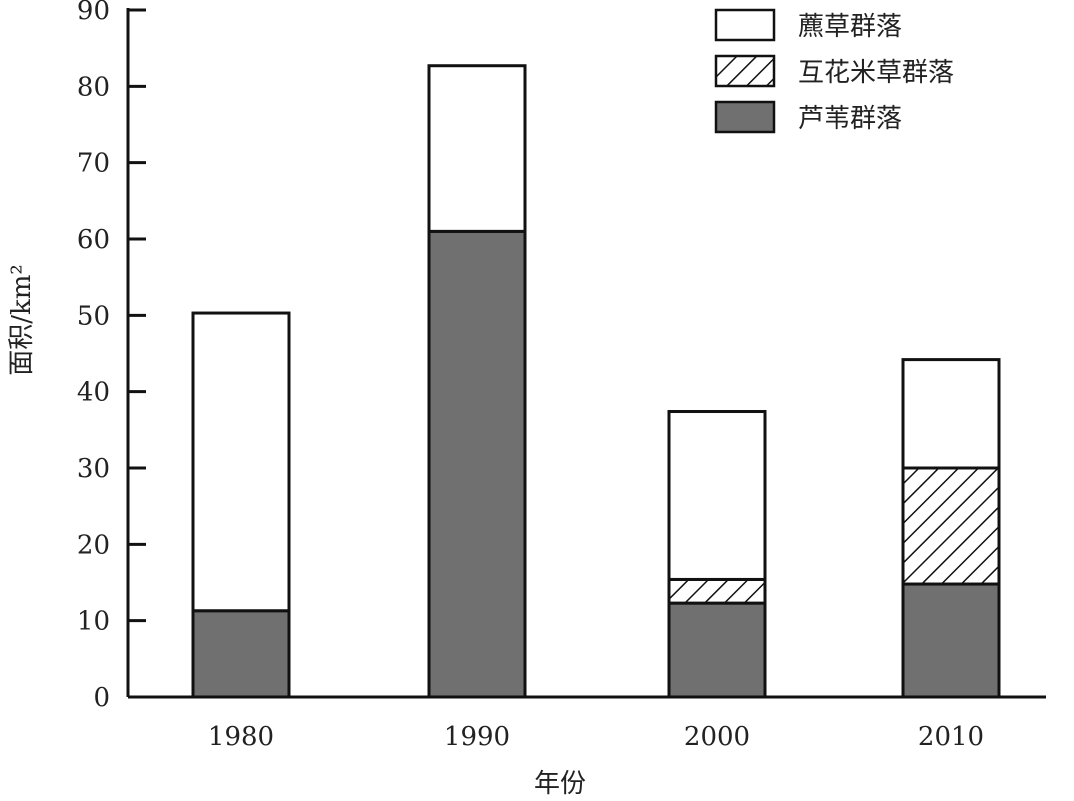  What do you see at coordinates (850, 27) in the screenshot?
I see `legend-label: 藨草群落` at bounding box center [850, 27].